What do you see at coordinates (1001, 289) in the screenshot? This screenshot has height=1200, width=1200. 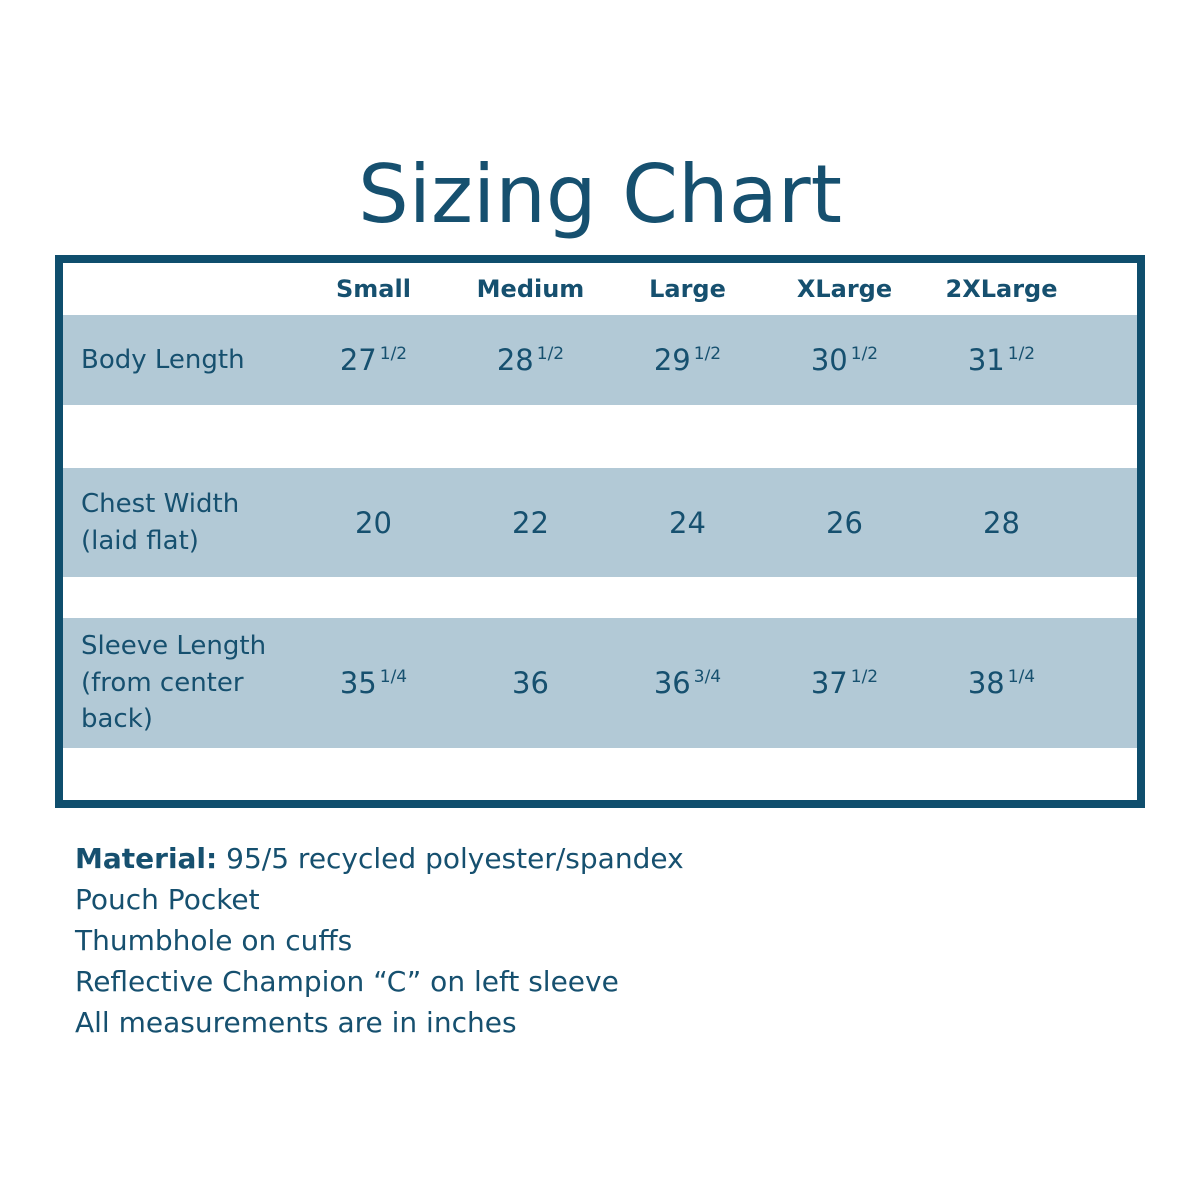 I see `column-header-2xlarge: 2XLarge` at bounding box center [1001, 289].